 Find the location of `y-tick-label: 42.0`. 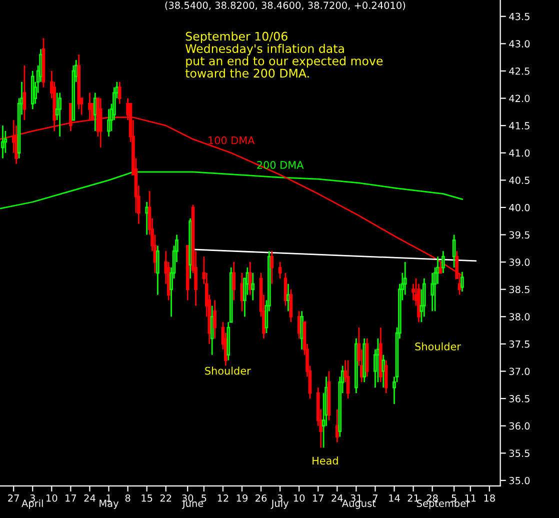

y-tick-label: 42.0 is located at coordinates (519, 98).